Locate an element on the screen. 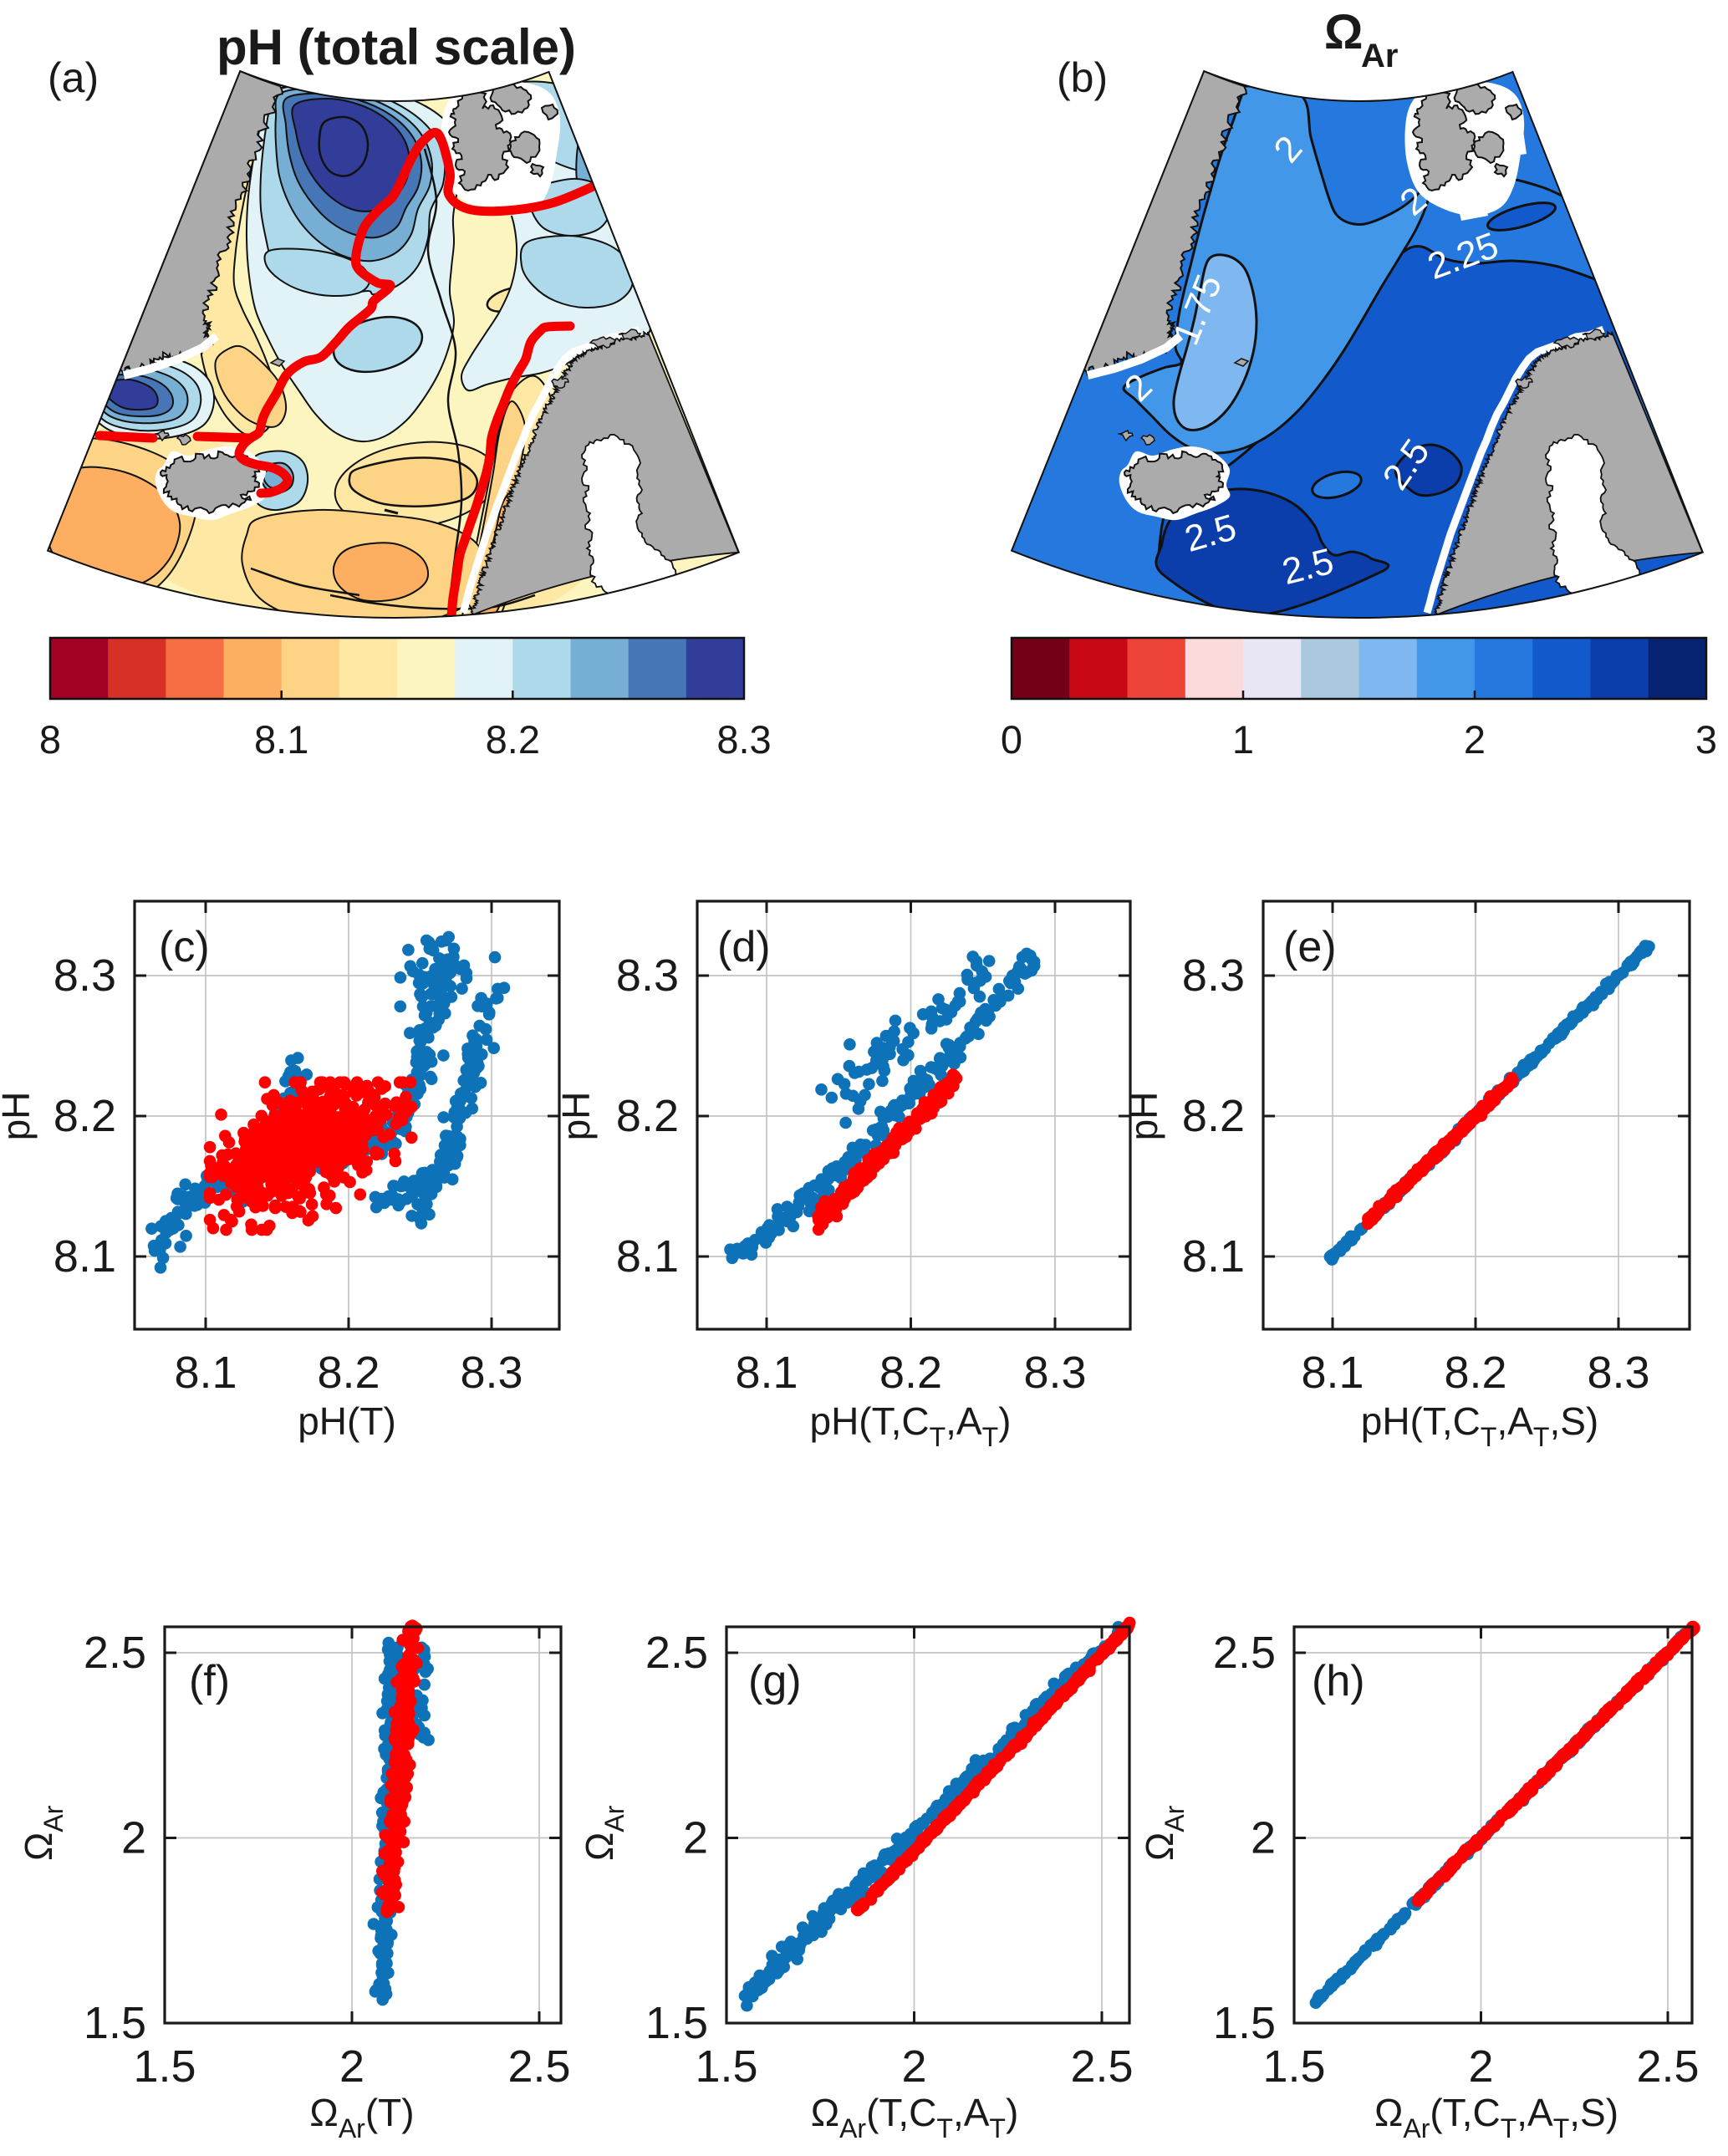  svg-text: (c) is located at coordinates (184, 947).